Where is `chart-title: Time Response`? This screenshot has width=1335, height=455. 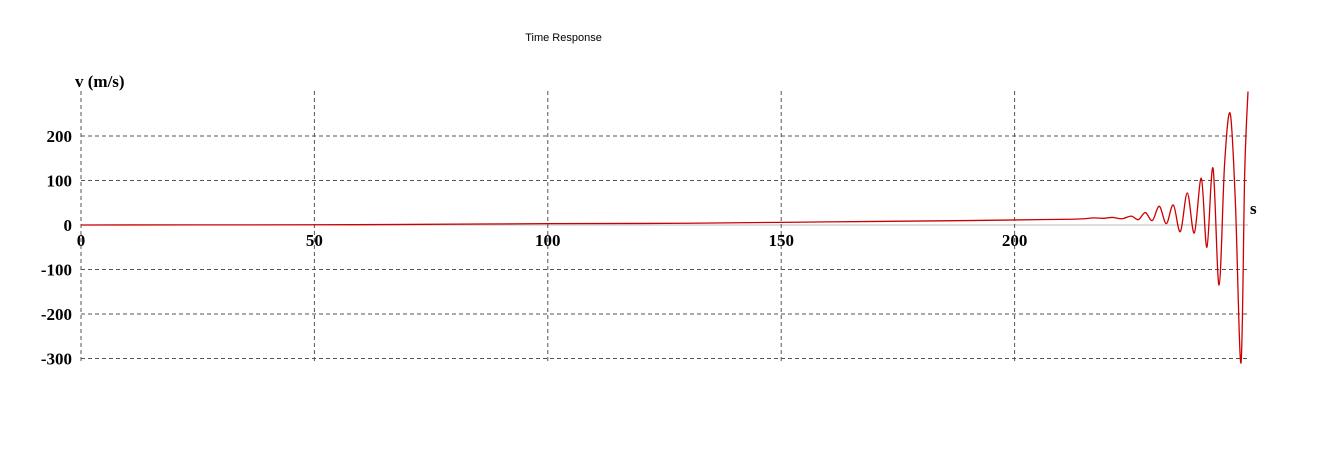
chart-title: Time Response is located at coordinates (563, 38).